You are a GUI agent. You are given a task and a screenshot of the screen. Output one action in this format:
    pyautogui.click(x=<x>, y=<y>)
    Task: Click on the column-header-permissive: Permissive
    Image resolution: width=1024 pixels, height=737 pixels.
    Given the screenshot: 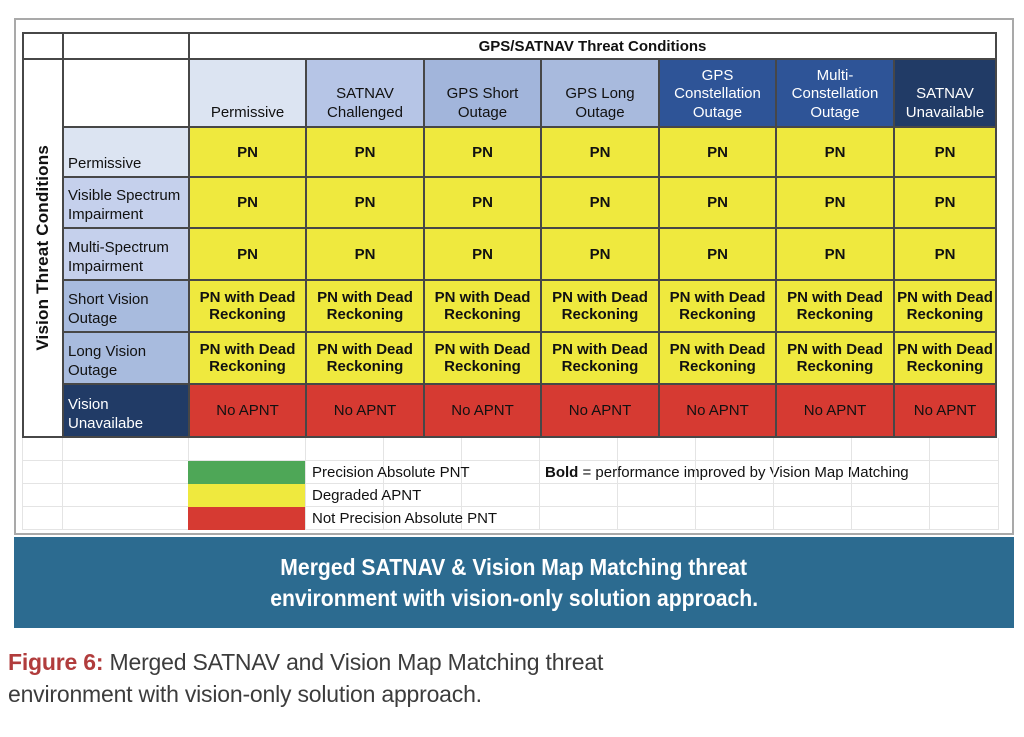 What is the action you would take?
    pyautogui.click(x=247, y=93)
    